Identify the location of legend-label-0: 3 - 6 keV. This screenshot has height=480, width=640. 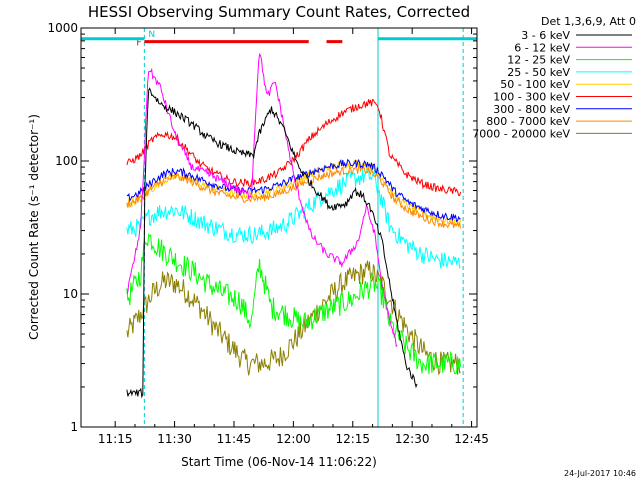
(545, 35).